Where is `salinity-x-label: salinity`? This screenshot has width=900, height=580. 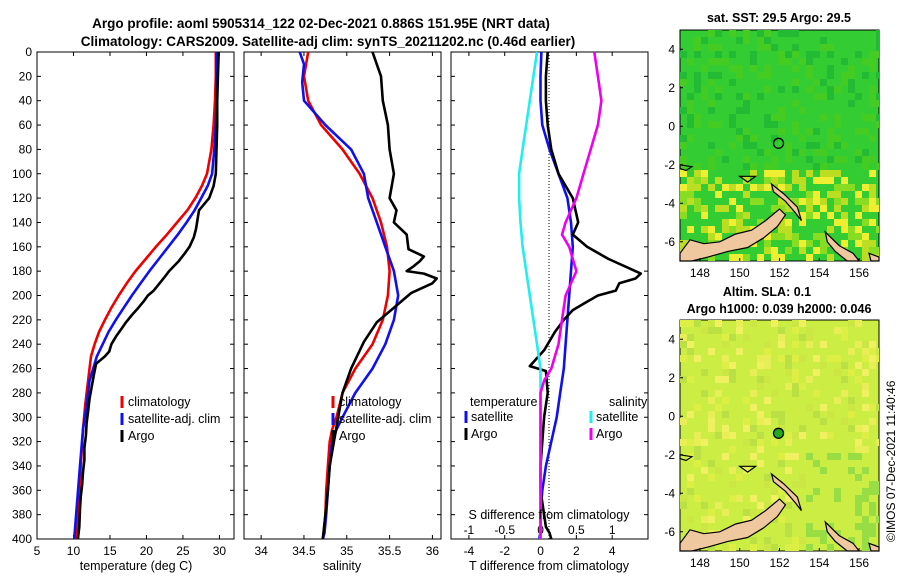
salinity-x-label: salinity is located at coordinates (342, 566).